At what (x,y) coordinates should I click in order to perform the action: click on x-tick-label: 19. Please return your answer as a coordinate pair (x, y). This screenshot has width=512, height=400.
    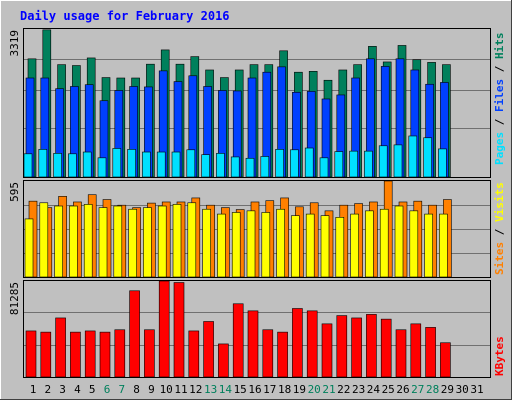
    Looking at the image, I should click on (299, 389).